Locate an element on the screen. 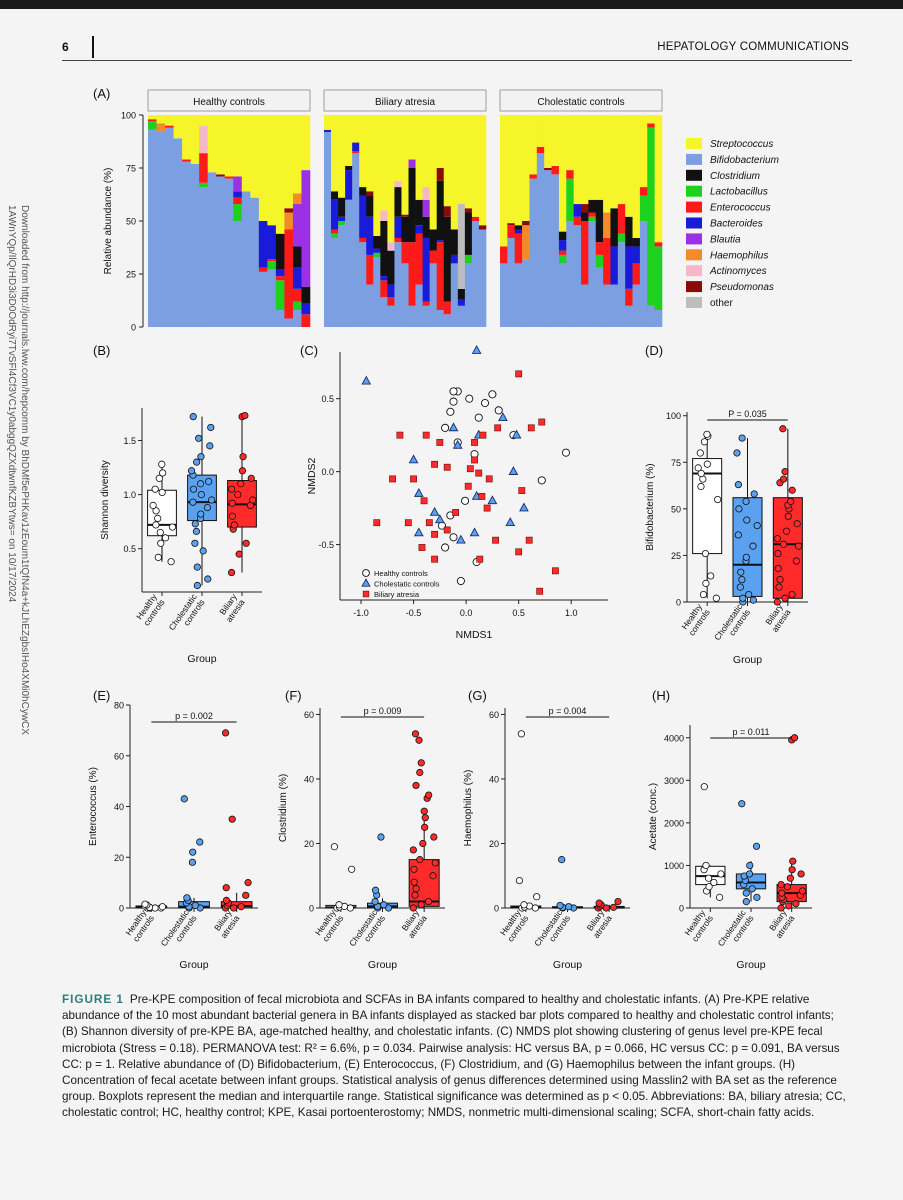  f-y-axis-label: Clostridium (%) is located at coordinates (283, 808).